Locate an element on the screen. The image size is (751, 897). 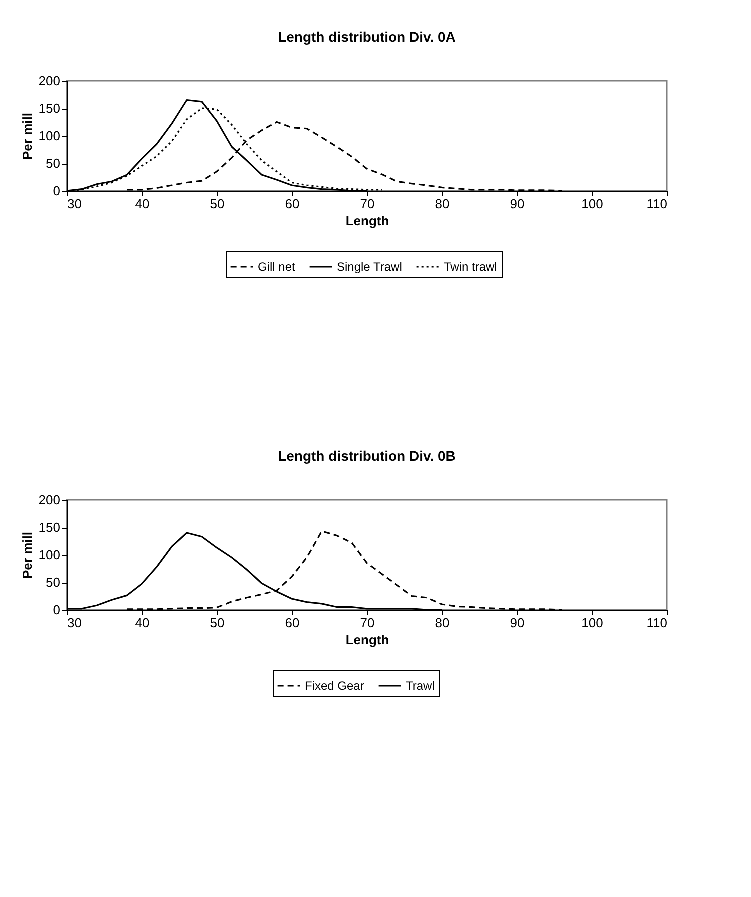
legend-label: Twin trawl is located at coordinates (471, 267).